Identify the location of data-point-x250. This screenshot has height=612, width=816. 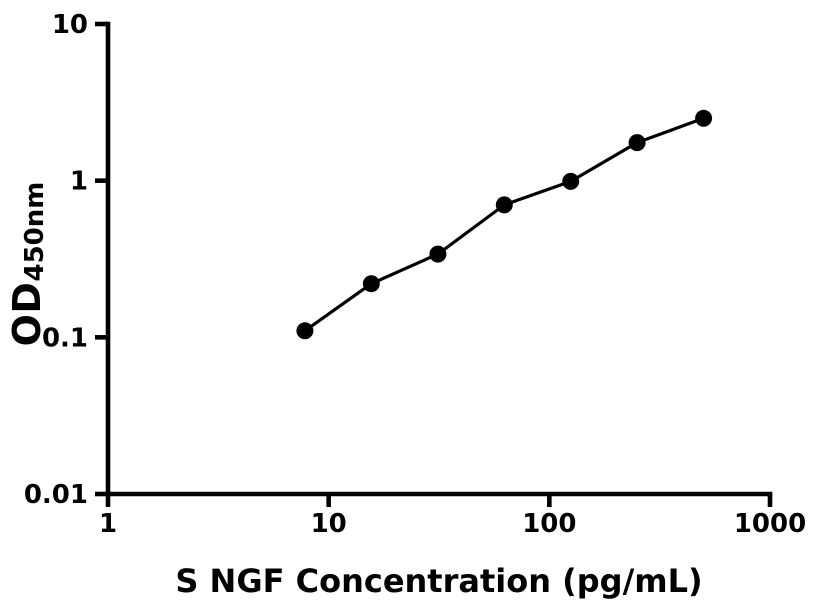
(637, 143).